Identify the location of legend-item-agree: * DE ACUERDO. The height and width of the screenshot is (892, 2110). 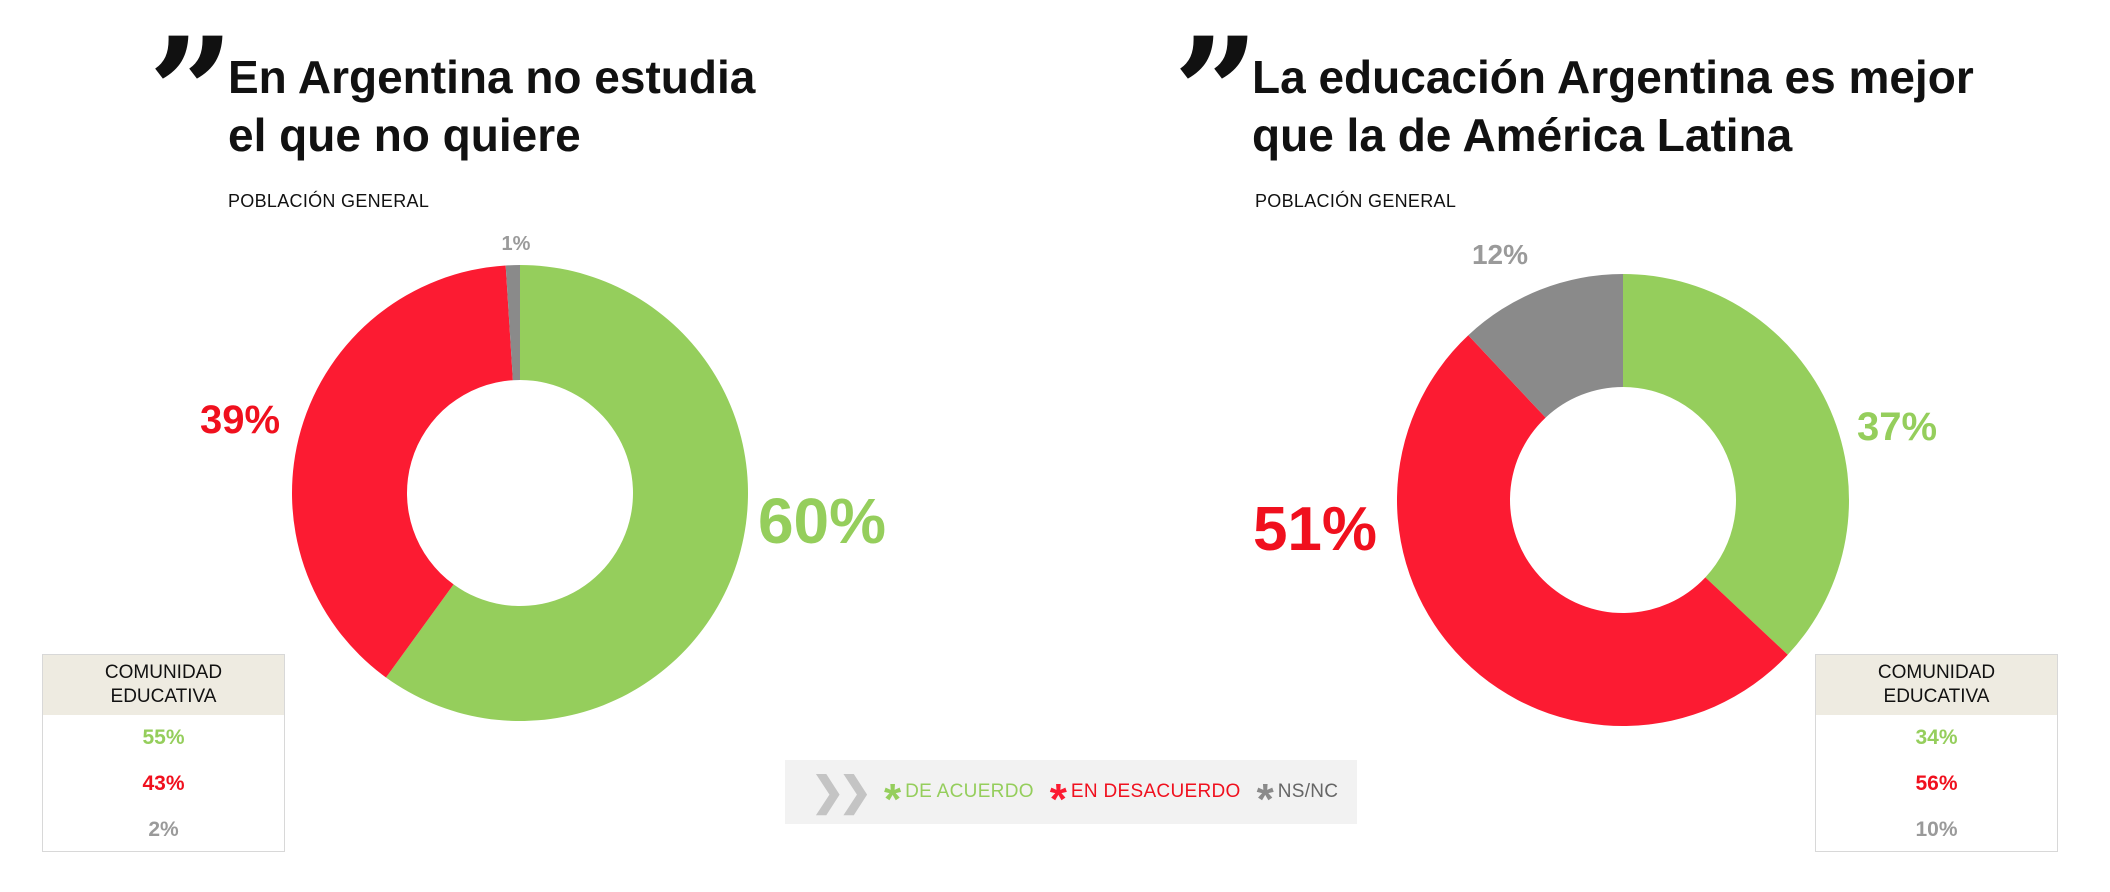
(959, 796).